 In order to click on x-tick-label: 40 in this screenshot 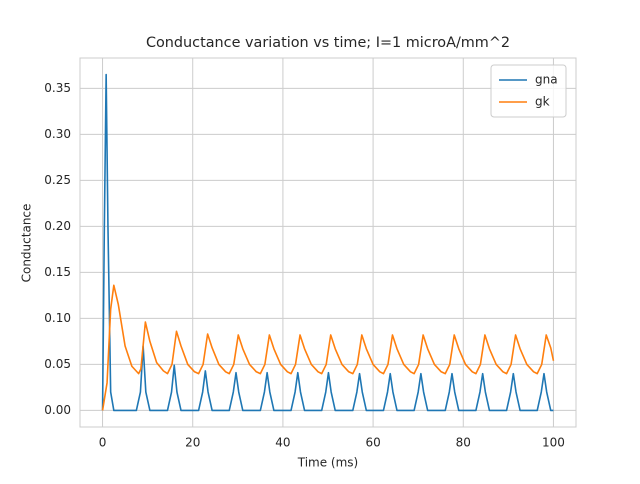, I will do `click(282, 443)`.